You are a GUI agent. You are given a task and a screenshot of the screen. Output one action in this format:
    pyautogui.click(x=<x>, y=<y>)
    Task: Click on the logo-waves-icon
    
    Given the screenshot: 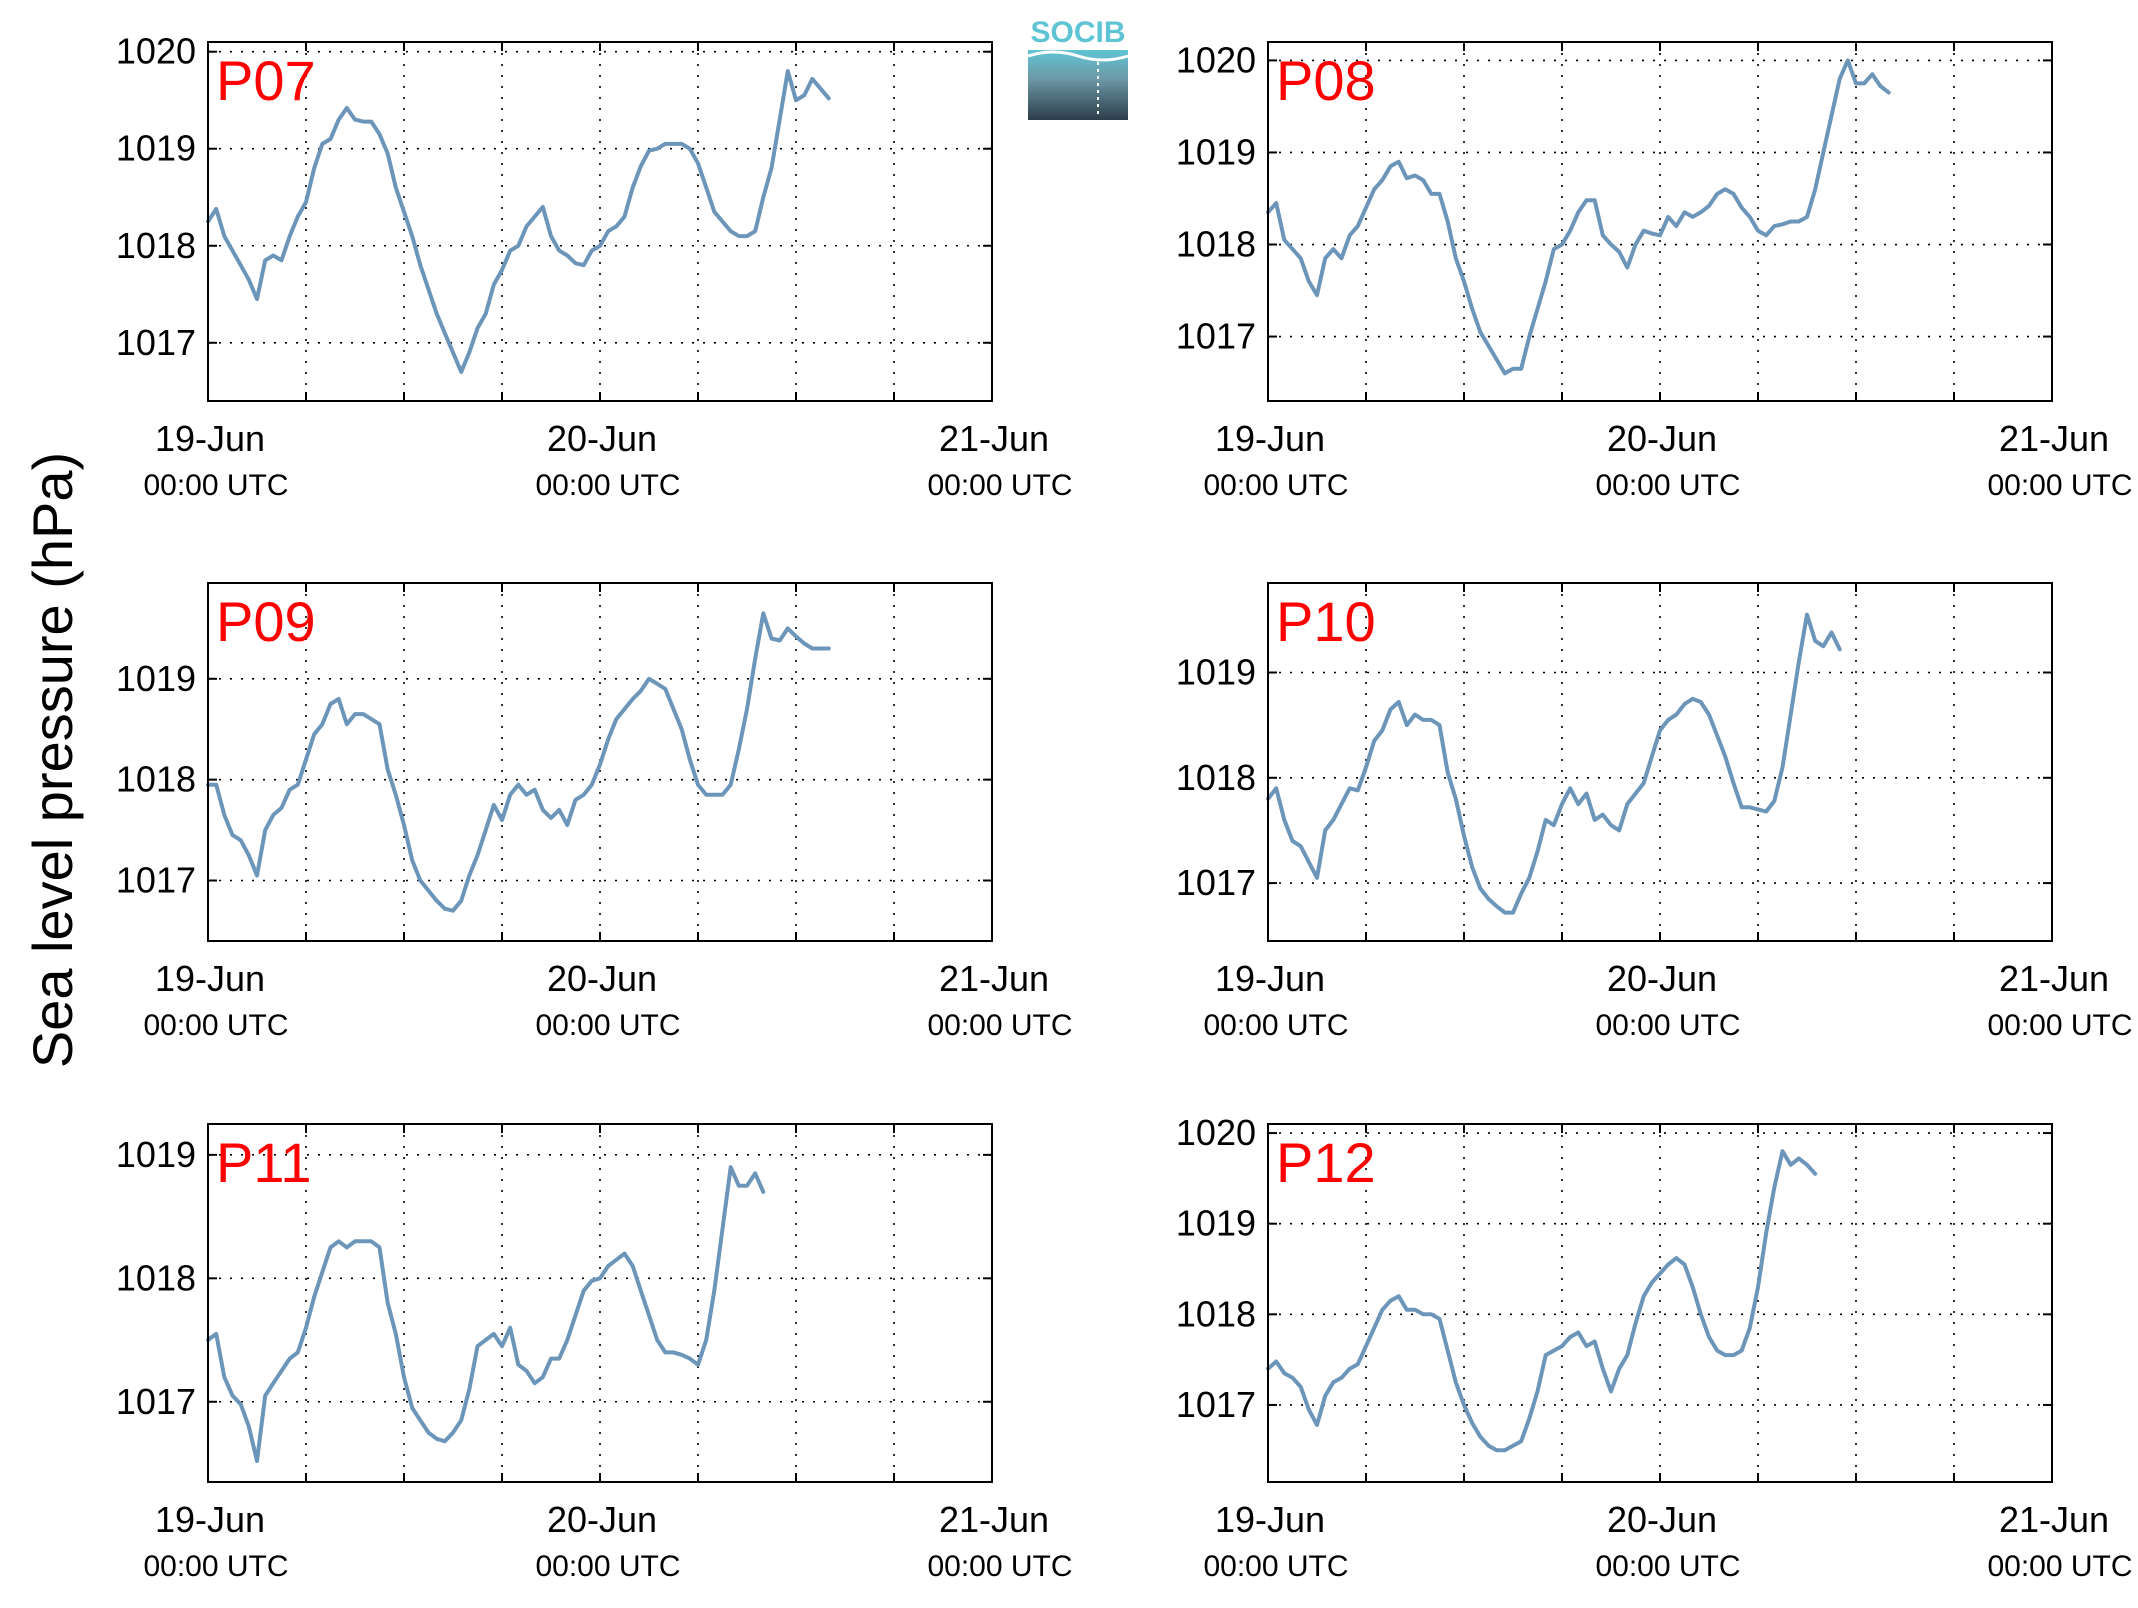 What is the action you would take?
    pyautogui.click(x=1078, y=85)
    